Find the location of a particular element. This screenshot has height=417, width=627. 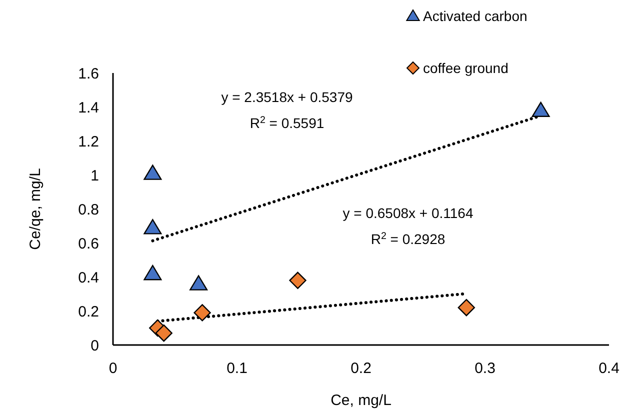

y-axis-title: Ce/qe, mg/L is located at coordinates (35, 209).